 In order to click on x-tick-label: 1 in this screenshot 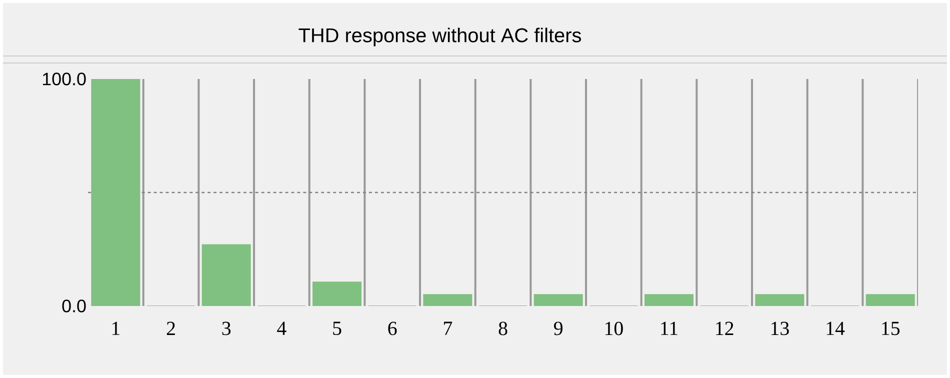, I will do `click(116, 328)`.